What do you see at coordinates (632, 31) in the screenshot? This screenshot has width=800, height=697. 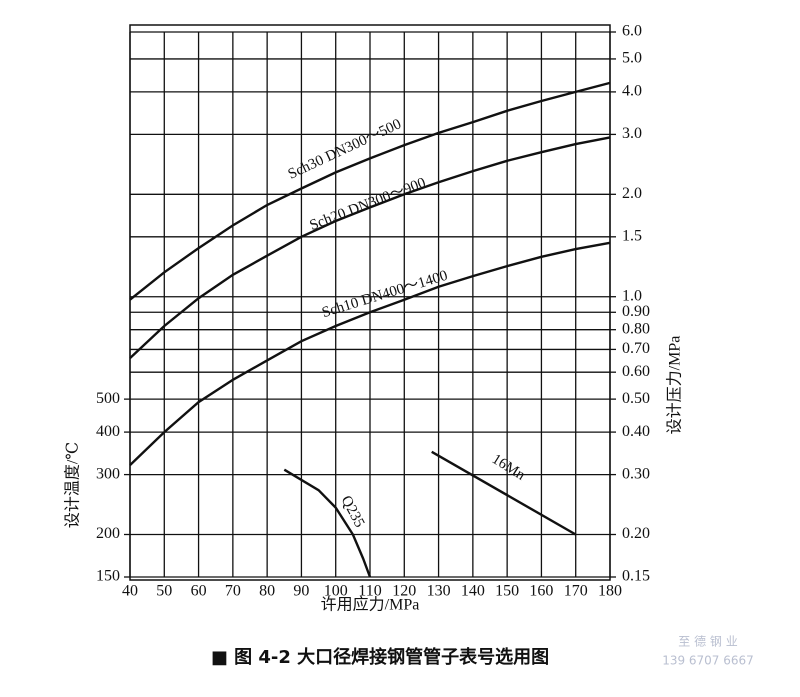 I see `y2-tick-label: 6.0` at bounding box center [632, 31].